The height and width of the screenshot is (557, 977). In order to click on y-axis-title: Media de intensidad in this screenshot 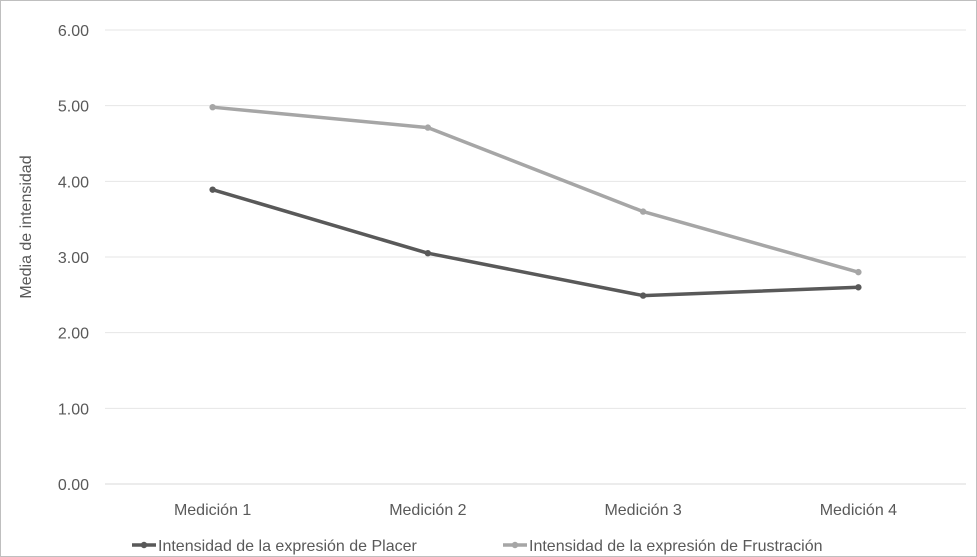, I will do `click(26, 226)`.